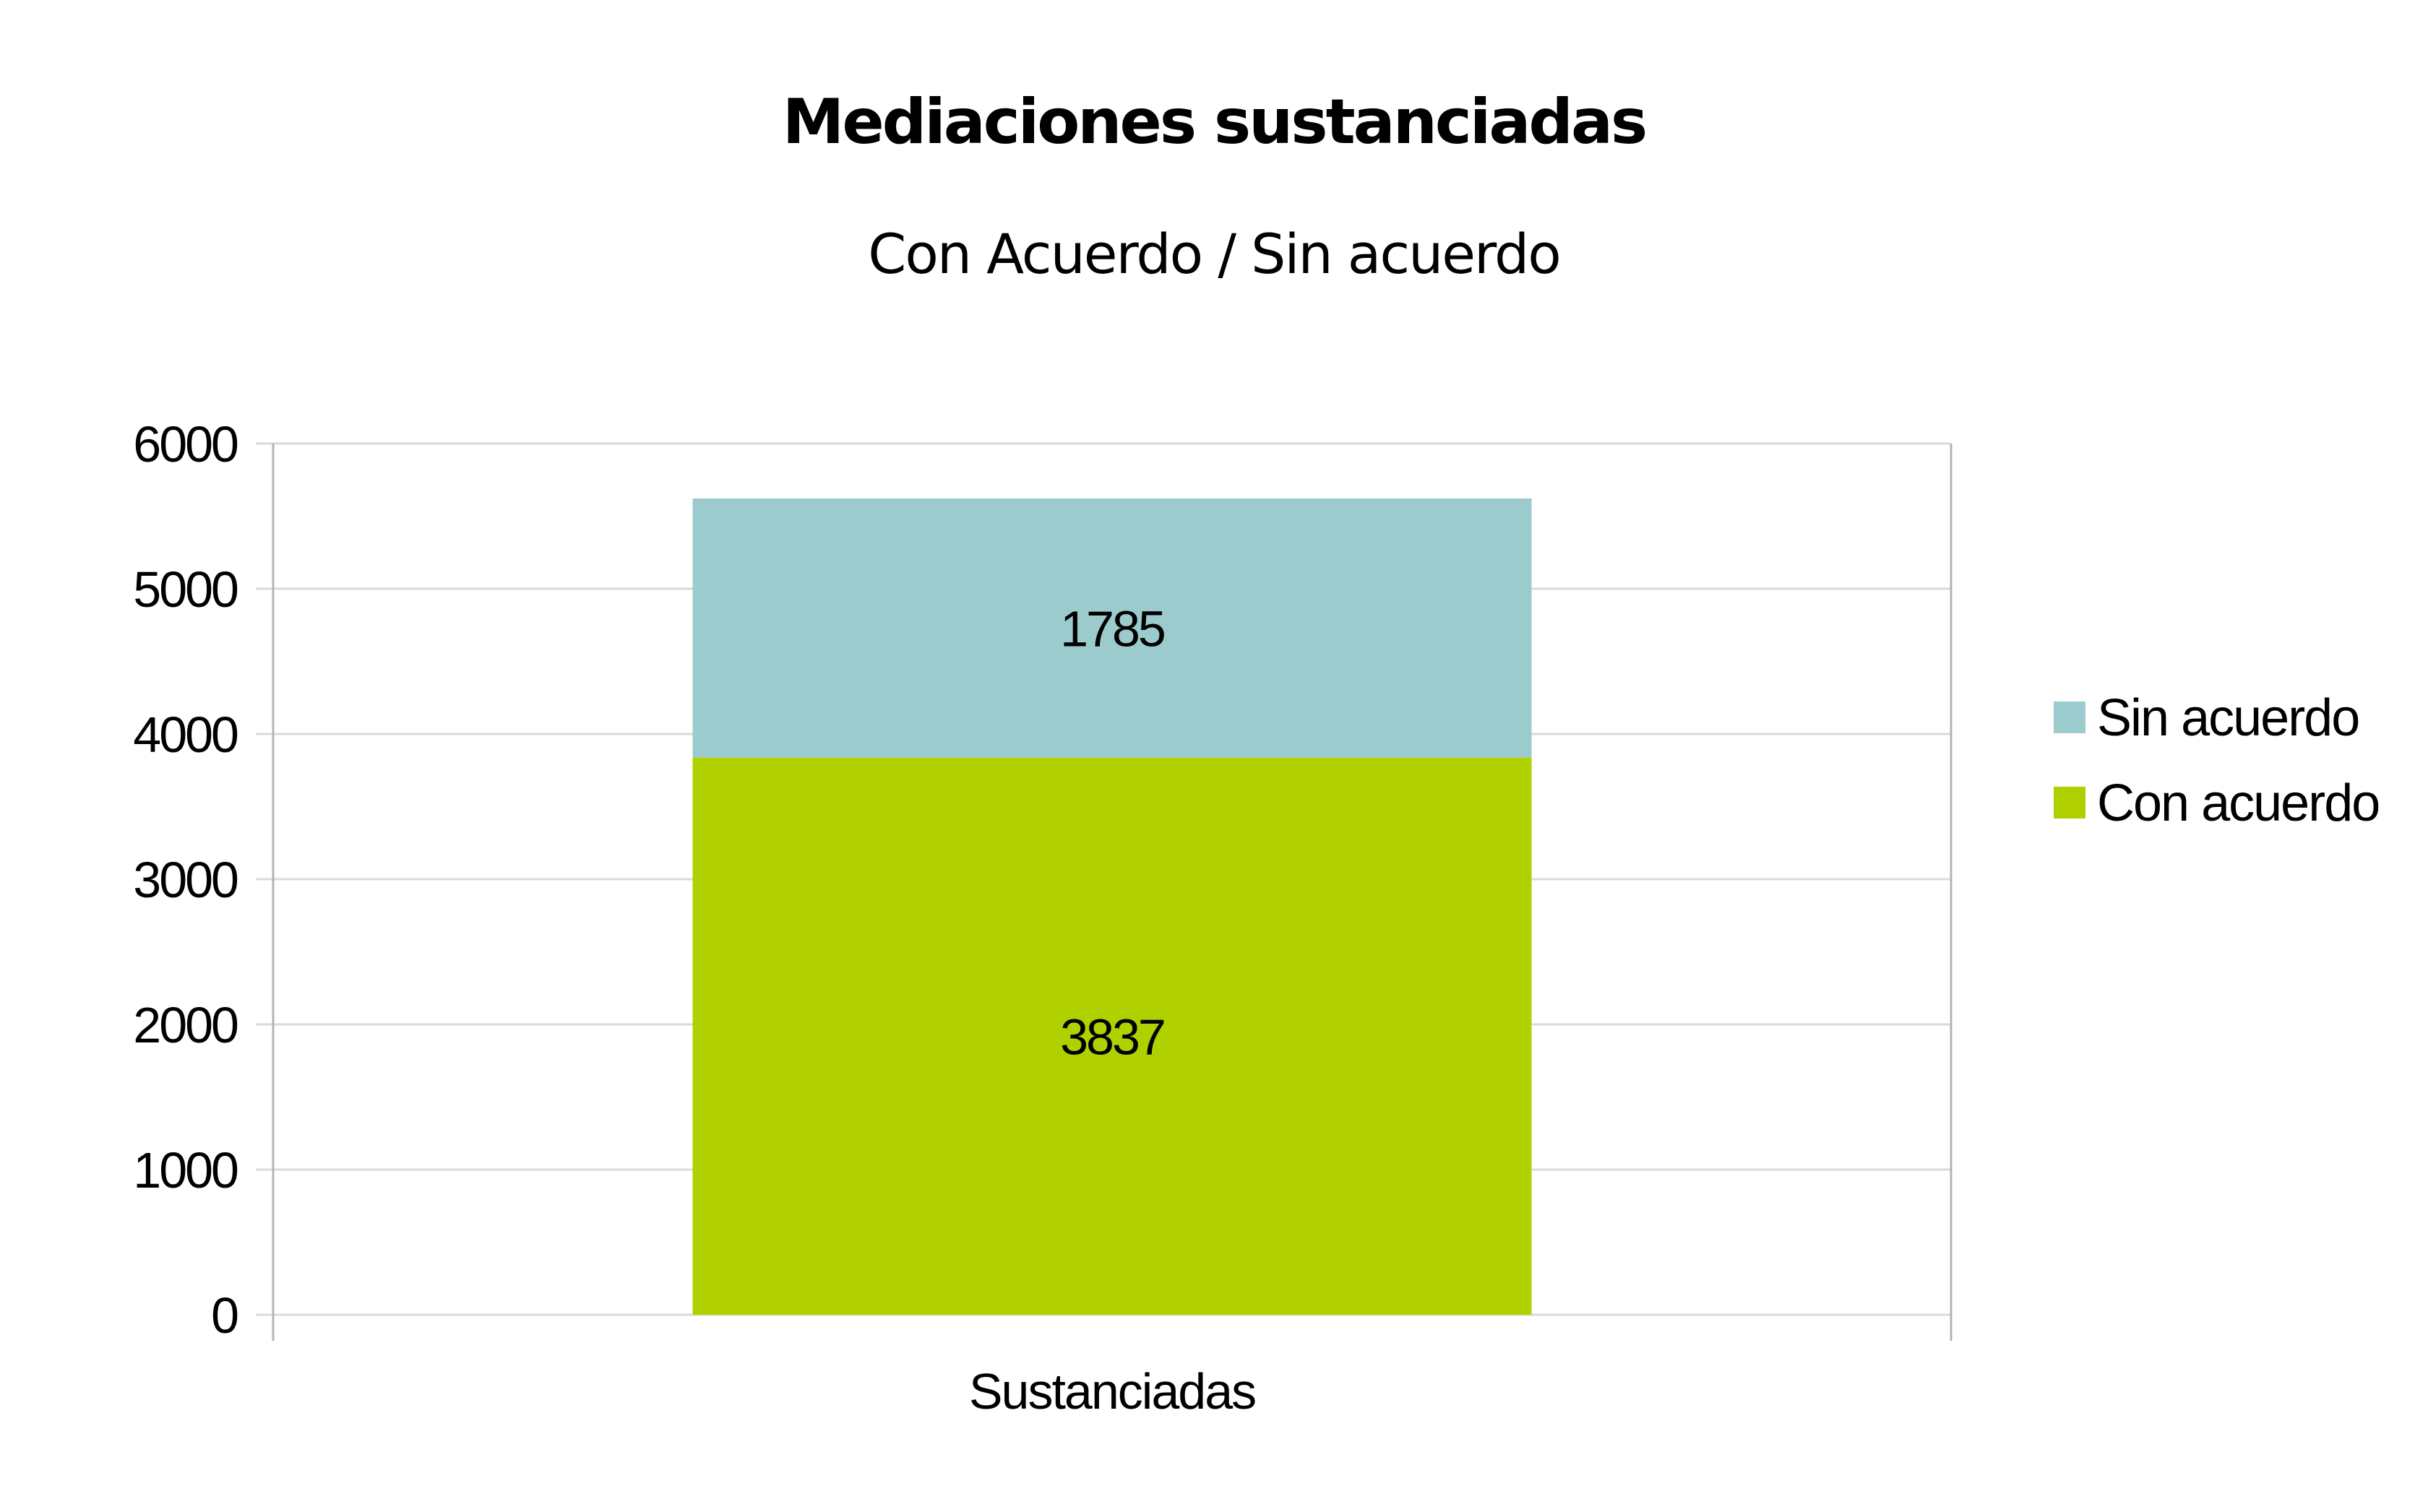 The height and width of the screenshot is (1512, 2428). Describe the element at coordinates (2238, 803) in the screenshot. I see `legend-label: Con acuerdo` at that location.